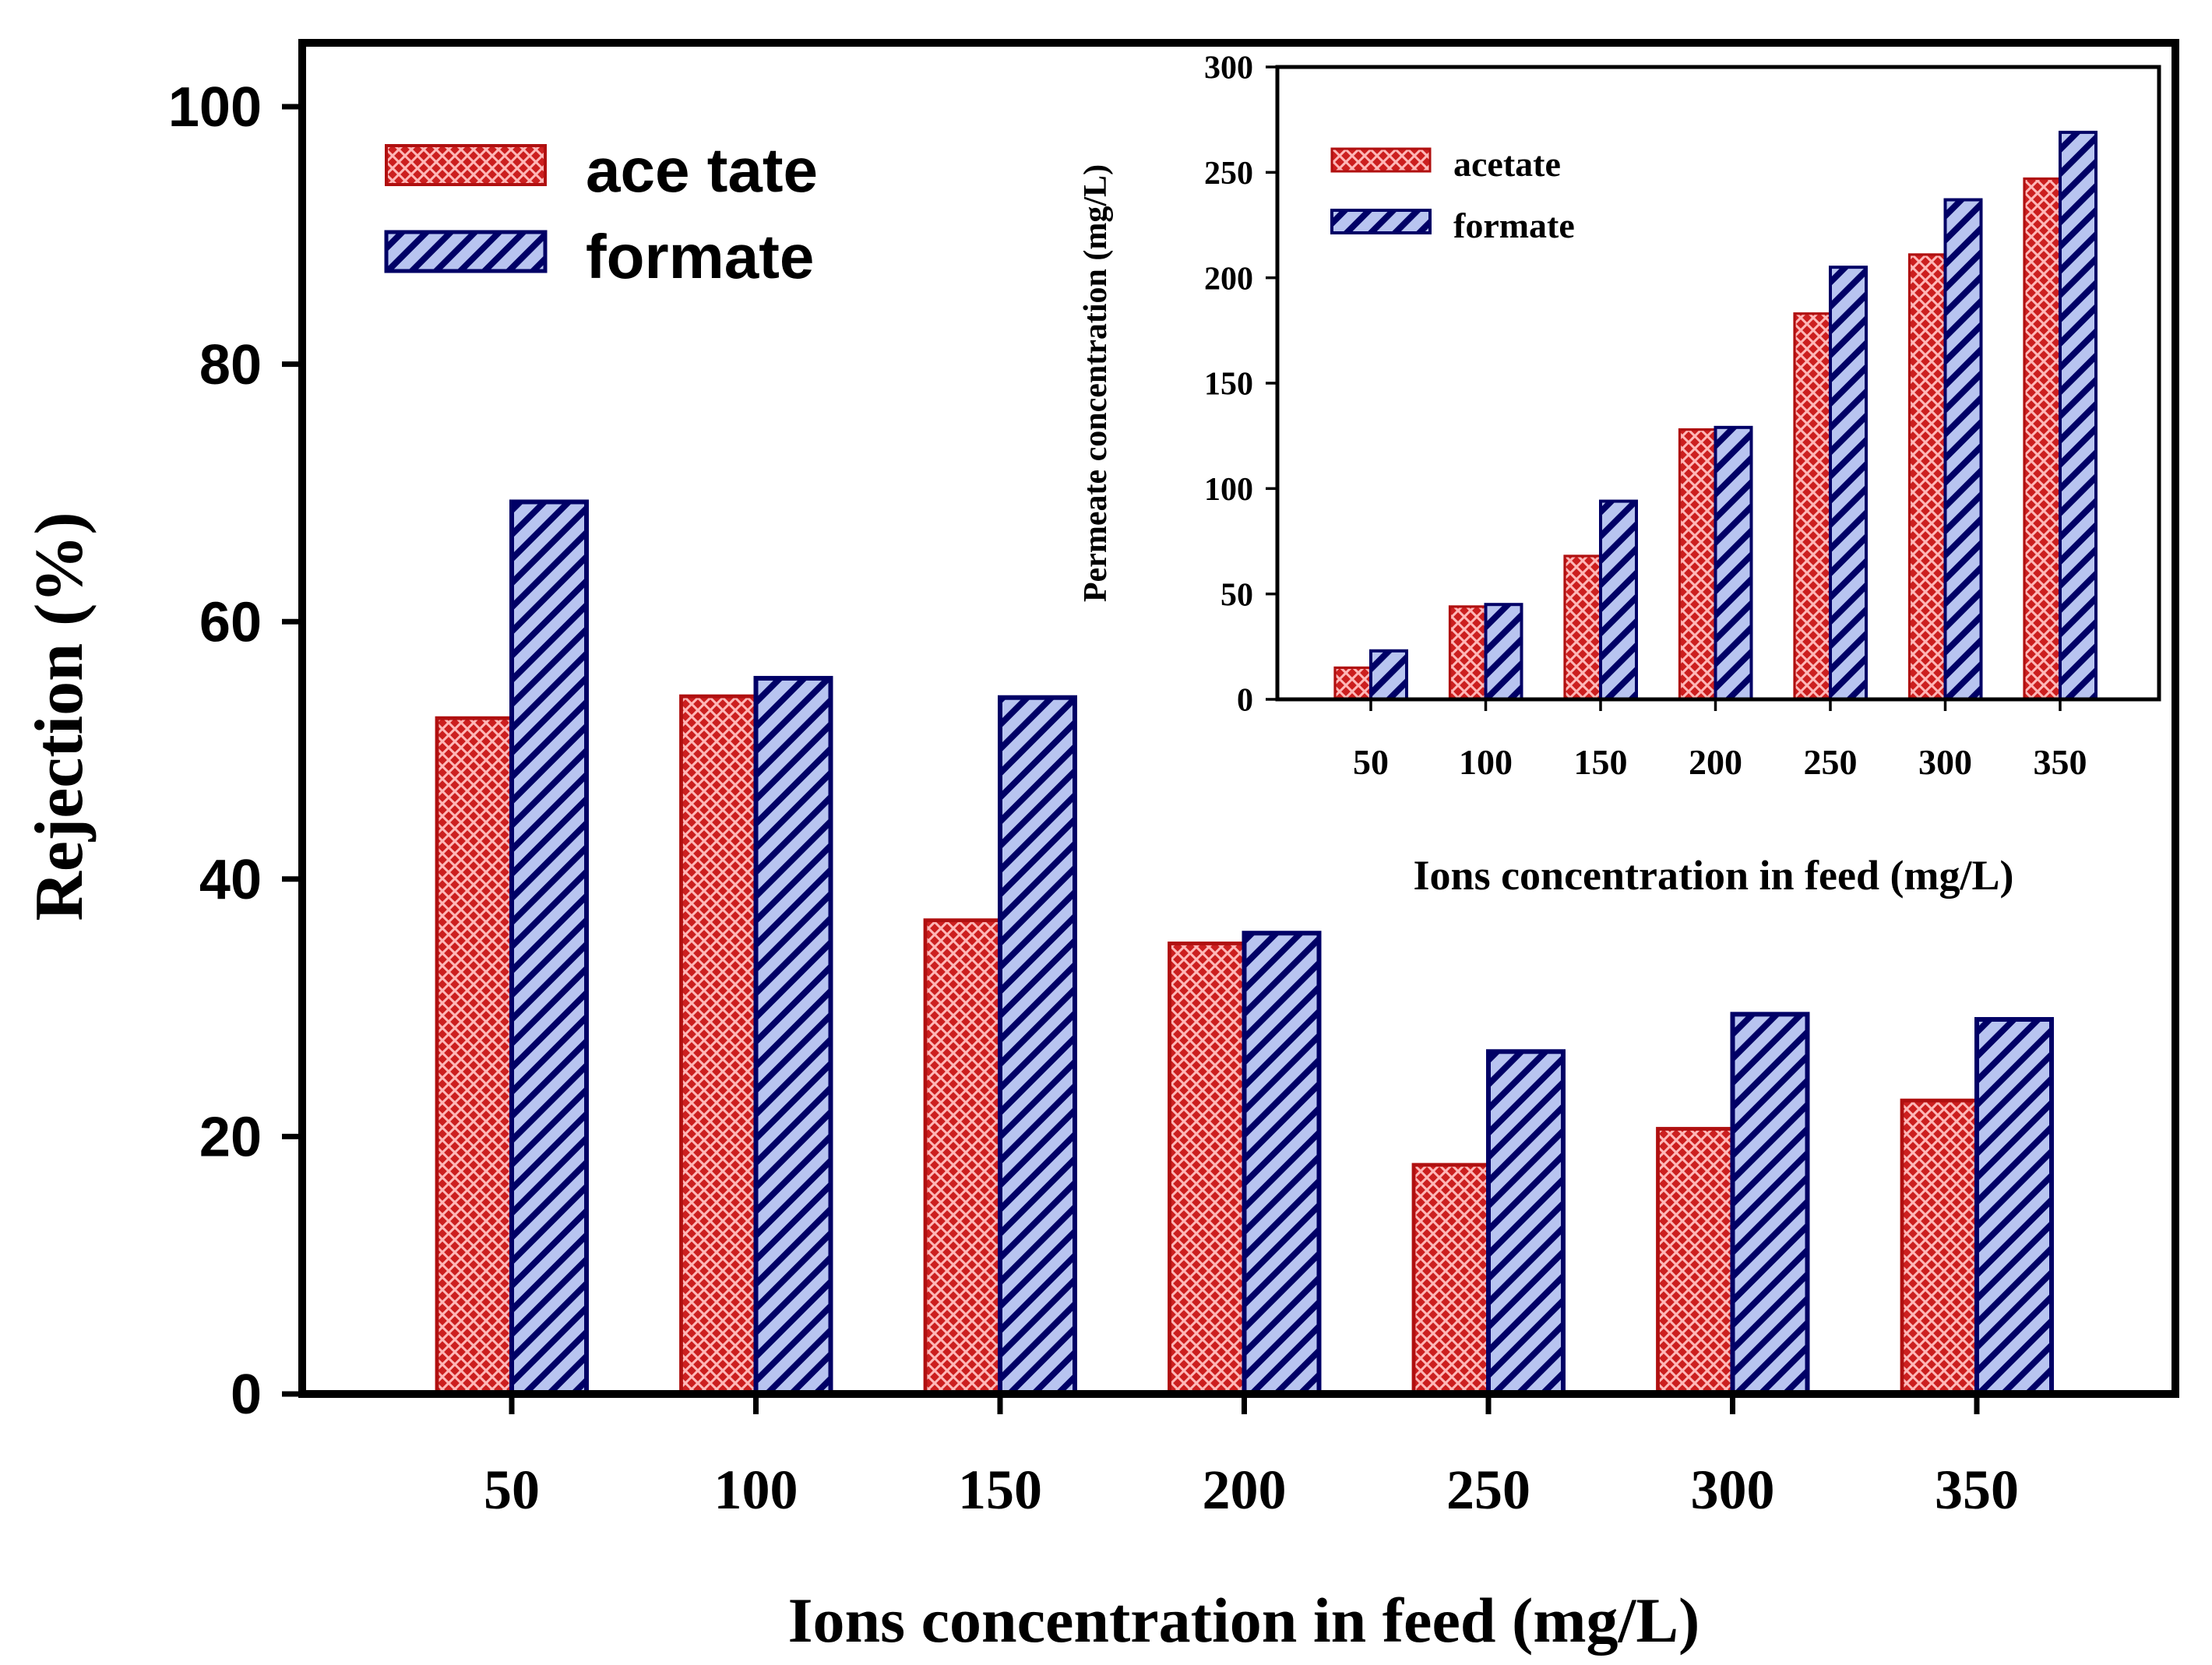 The width and height of the screenshot is (2212, 1665). What do you see at coordinates (1715, 416) in the screenshot?
I see `inset-bars` at bounding box center [1715, 416].